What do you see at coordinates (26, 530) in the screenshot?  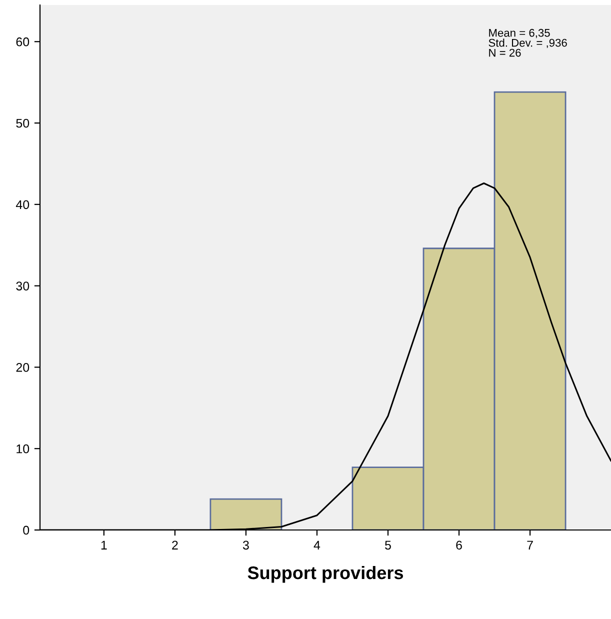 I see `y-tick-label: 0` at bounding box center [26, 530].